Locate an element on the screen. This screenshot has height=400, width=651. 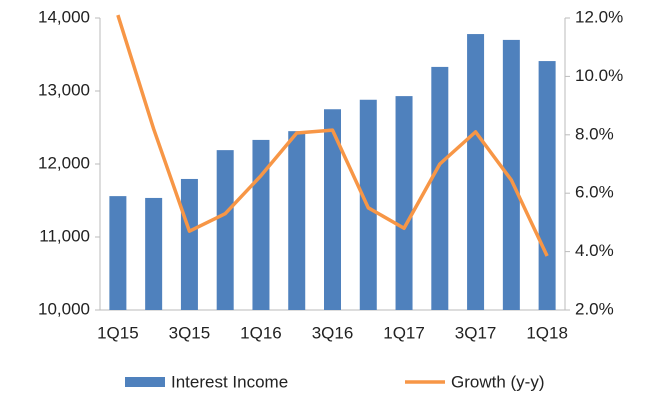
x-tick-label: 3Q16 is located at coordinates (333, 332).